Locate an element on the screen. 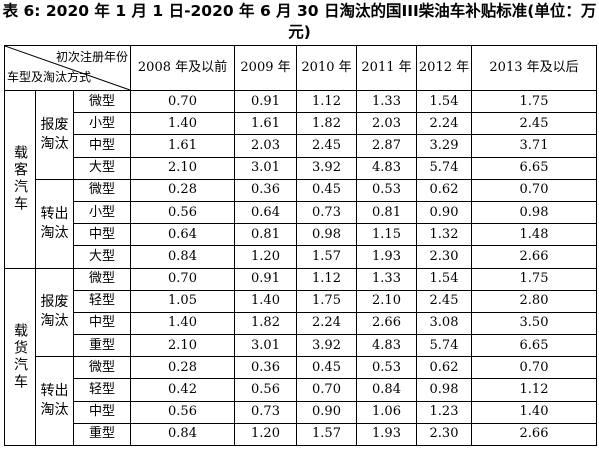  table-row: 轻型 0.42 0.56 0.70 0.84 0.98 1.12 is located at coordinates (301, 390).